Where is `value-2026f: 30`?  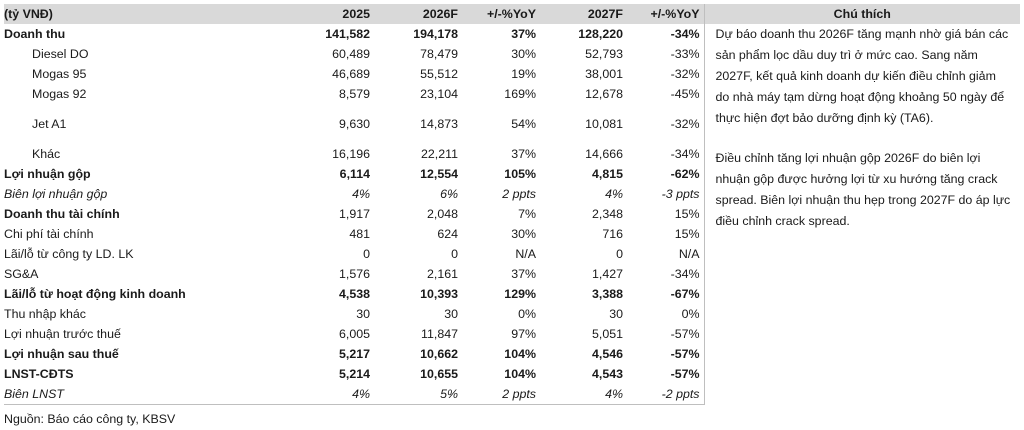 value-2026f: 30 is located at coordinates (451, 314).